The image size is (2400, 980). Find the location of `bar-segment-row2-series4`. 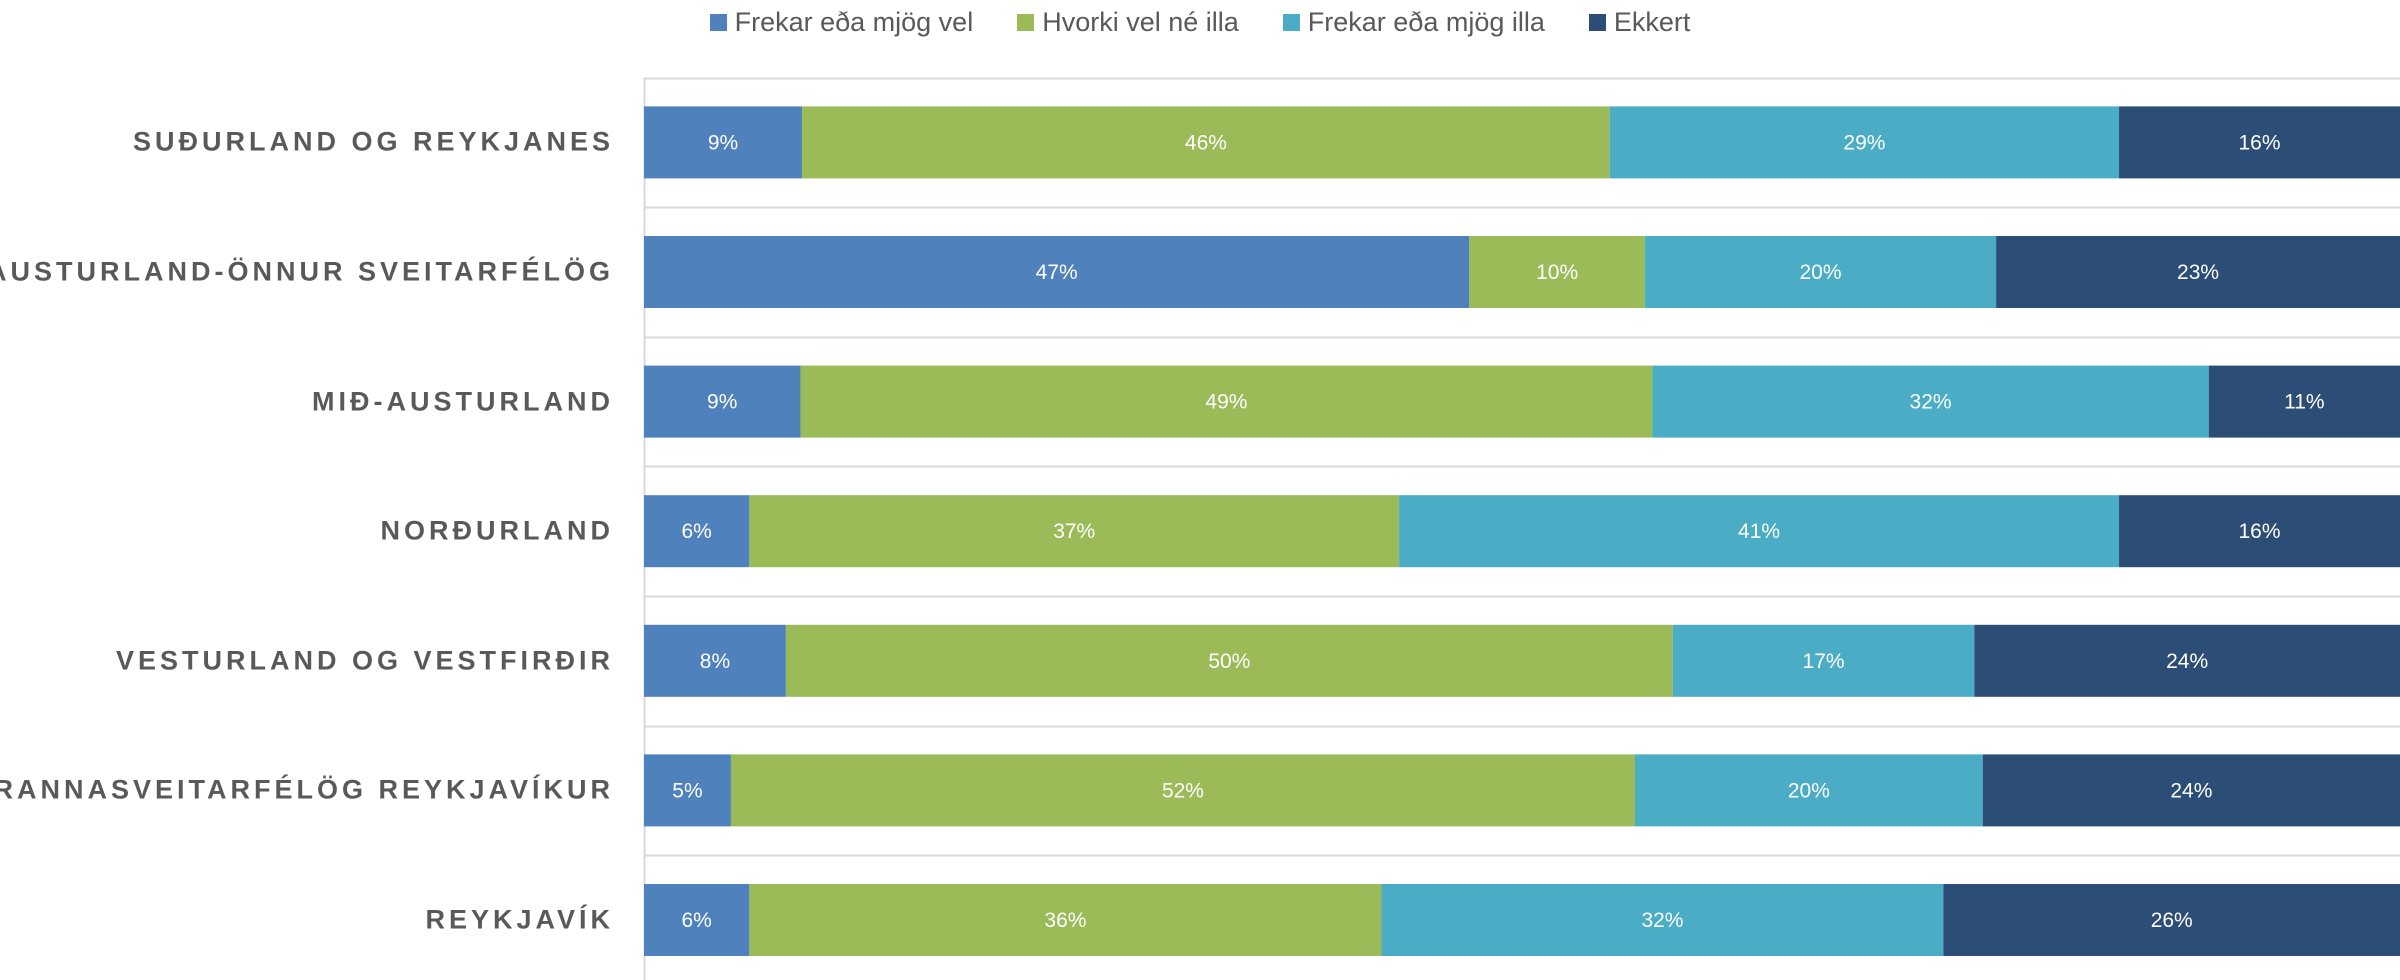

bar-segment-row2-series4 is located at coordinates (2198, 272).